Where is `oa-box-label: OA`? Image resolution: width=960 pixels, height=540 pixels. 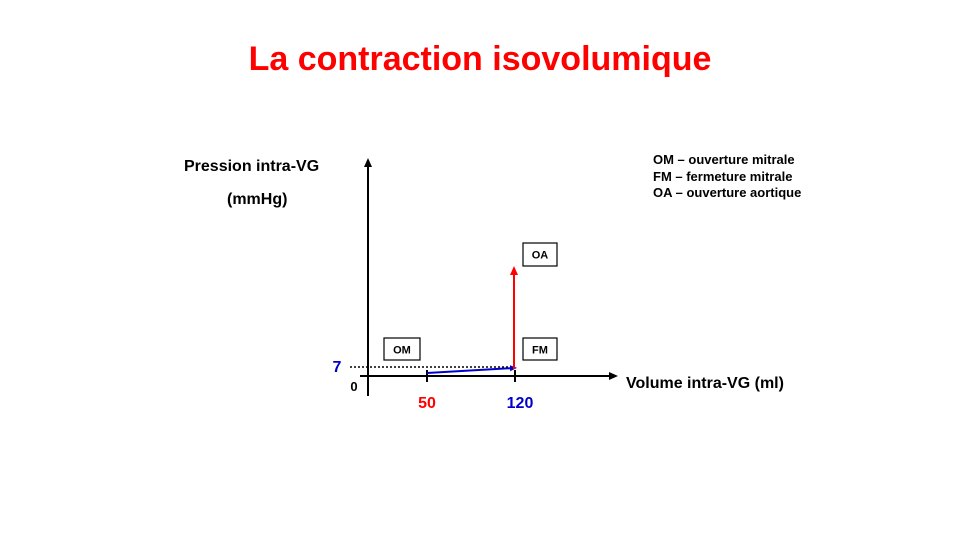
oa-box-label: OA is located at coordinates (540, 256).